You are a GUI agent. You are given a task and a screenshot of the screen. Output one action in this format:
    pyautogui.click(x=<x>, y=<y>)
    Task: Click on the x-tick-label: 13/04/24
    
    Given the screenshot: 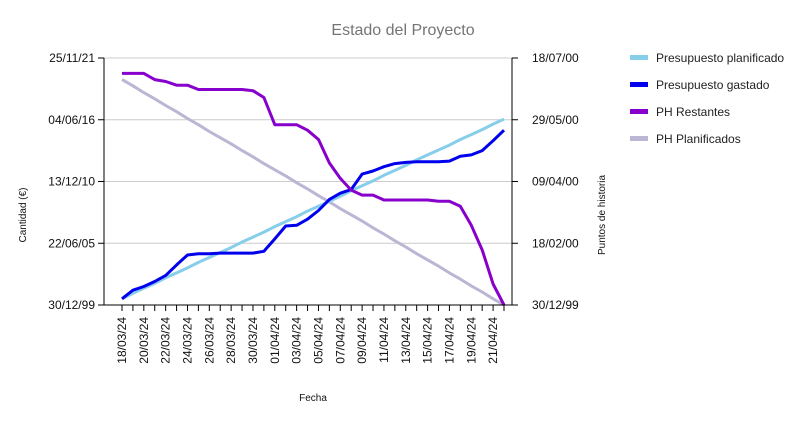 What is the action you would take?
    pyautogui.click(x=406, y=340)
    